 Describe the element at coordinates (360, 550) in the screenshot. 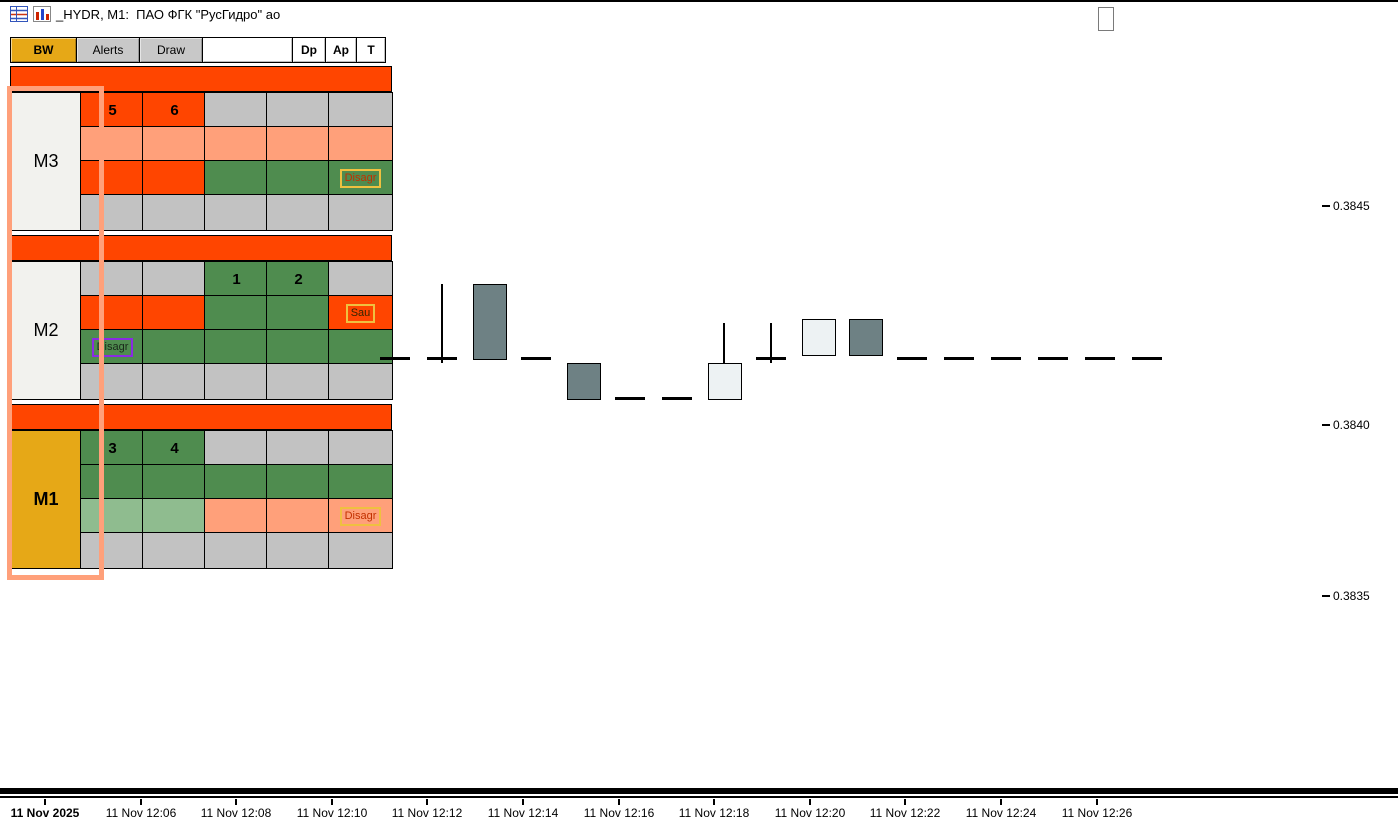

I see `indicator-cell-m1-r4-c5` at that location.